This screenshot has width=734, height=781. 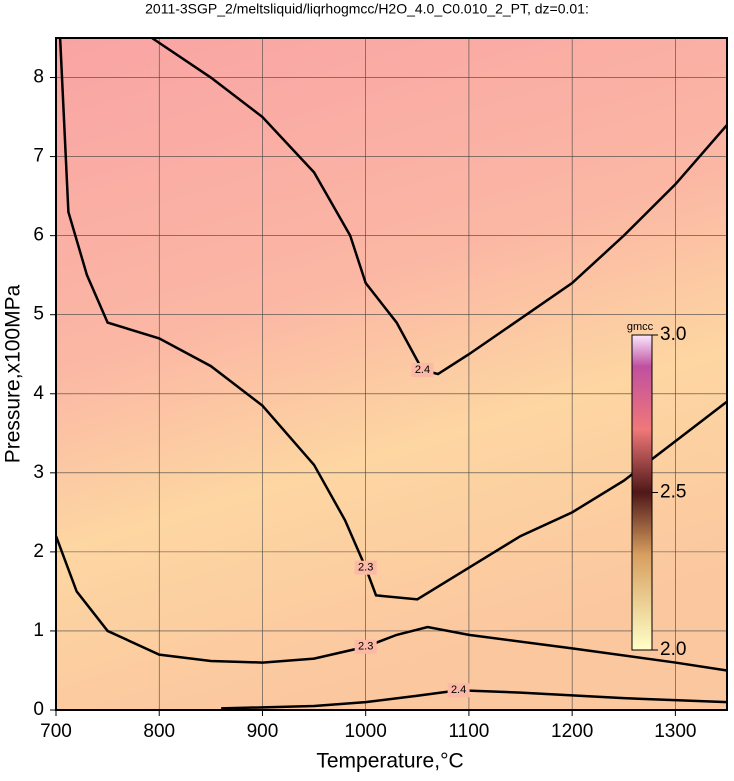 I want to click on y-tick-label: 7, so click(x=38, y=156).